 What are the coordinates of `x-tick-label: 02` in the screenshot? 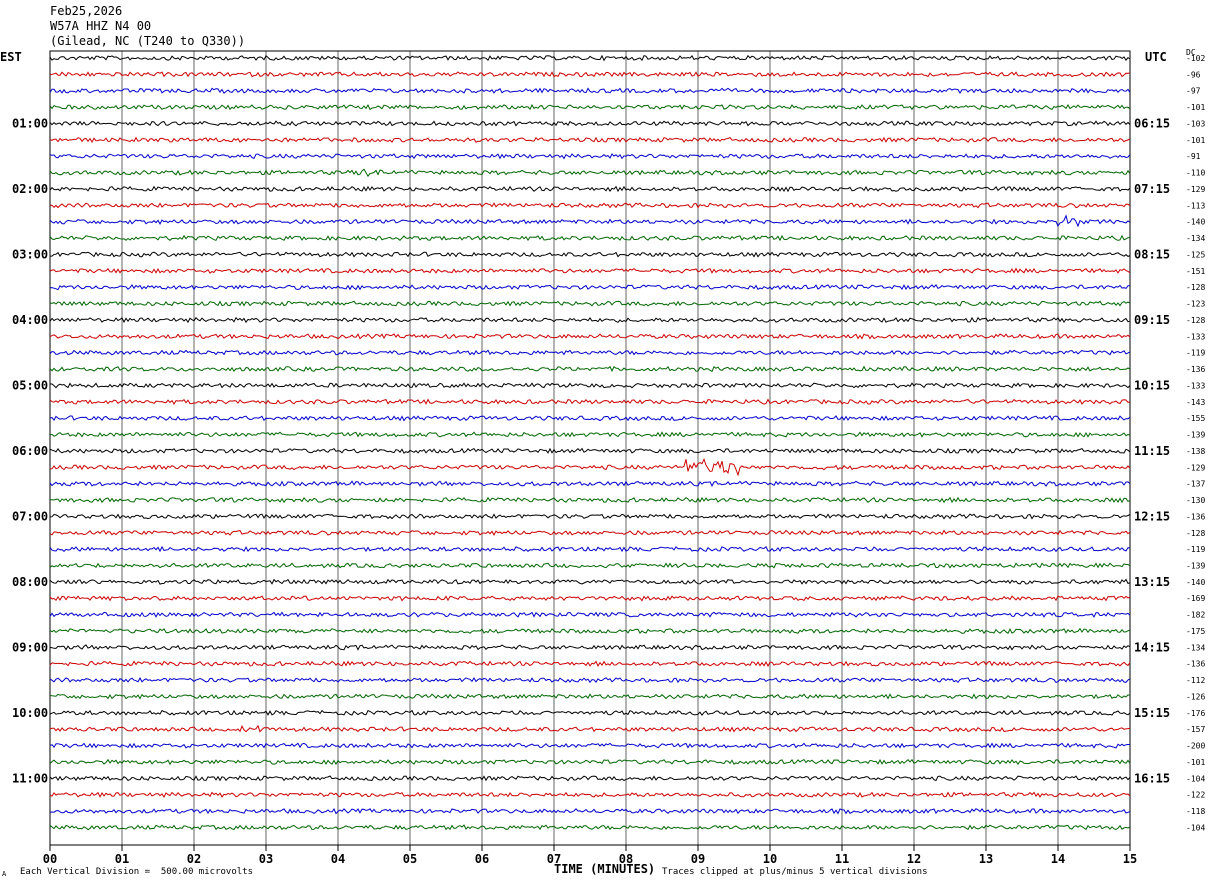 It's located at (194, 859).